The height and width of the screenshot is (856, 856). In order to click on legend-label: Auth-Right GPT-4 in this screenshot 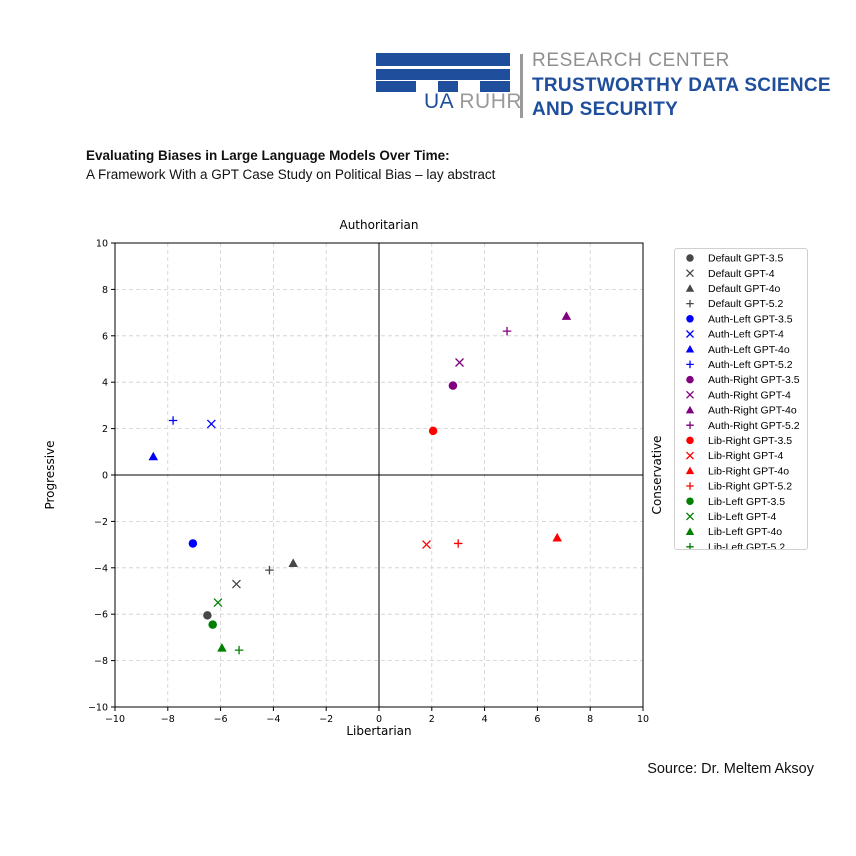, I will do `click(749, 395)`.